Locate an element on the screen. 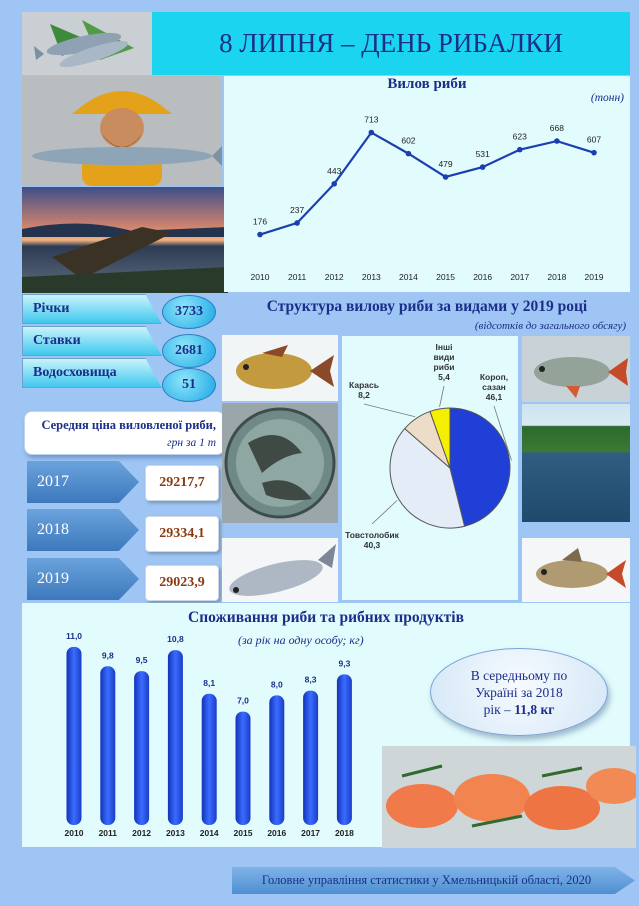  salmon-steaks-image is located at coordinates (509, 797).